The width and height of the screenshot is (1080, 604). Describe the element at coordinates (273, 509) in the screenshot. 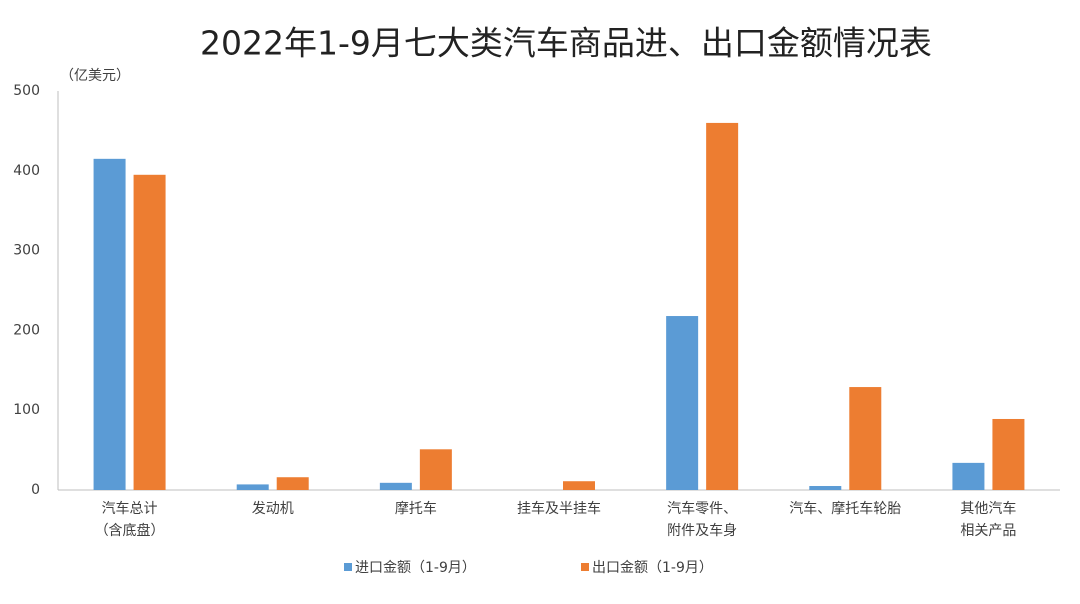

I see `x-tick-label: 发动机` at that location.